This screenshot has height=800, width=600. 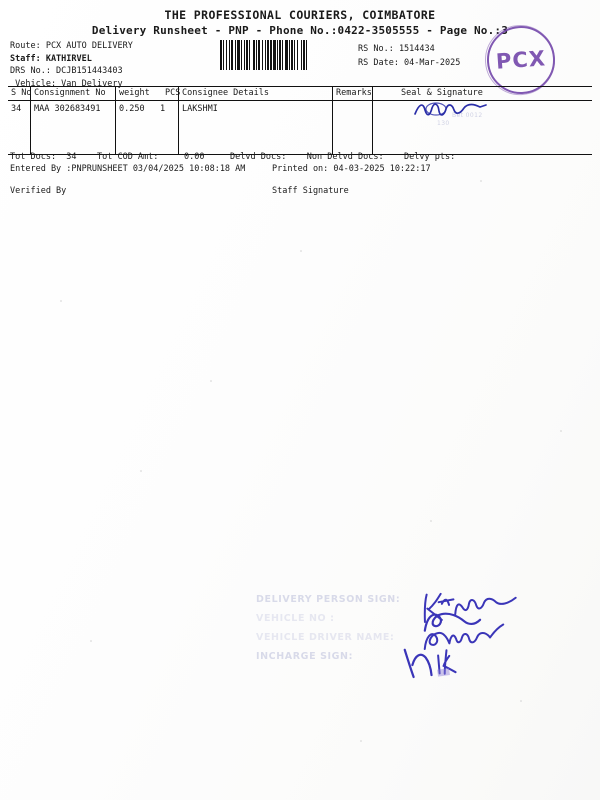 I want to click on stamp-incharge-sign: INCHARGE SIGN:, so click(x=304, y=656).